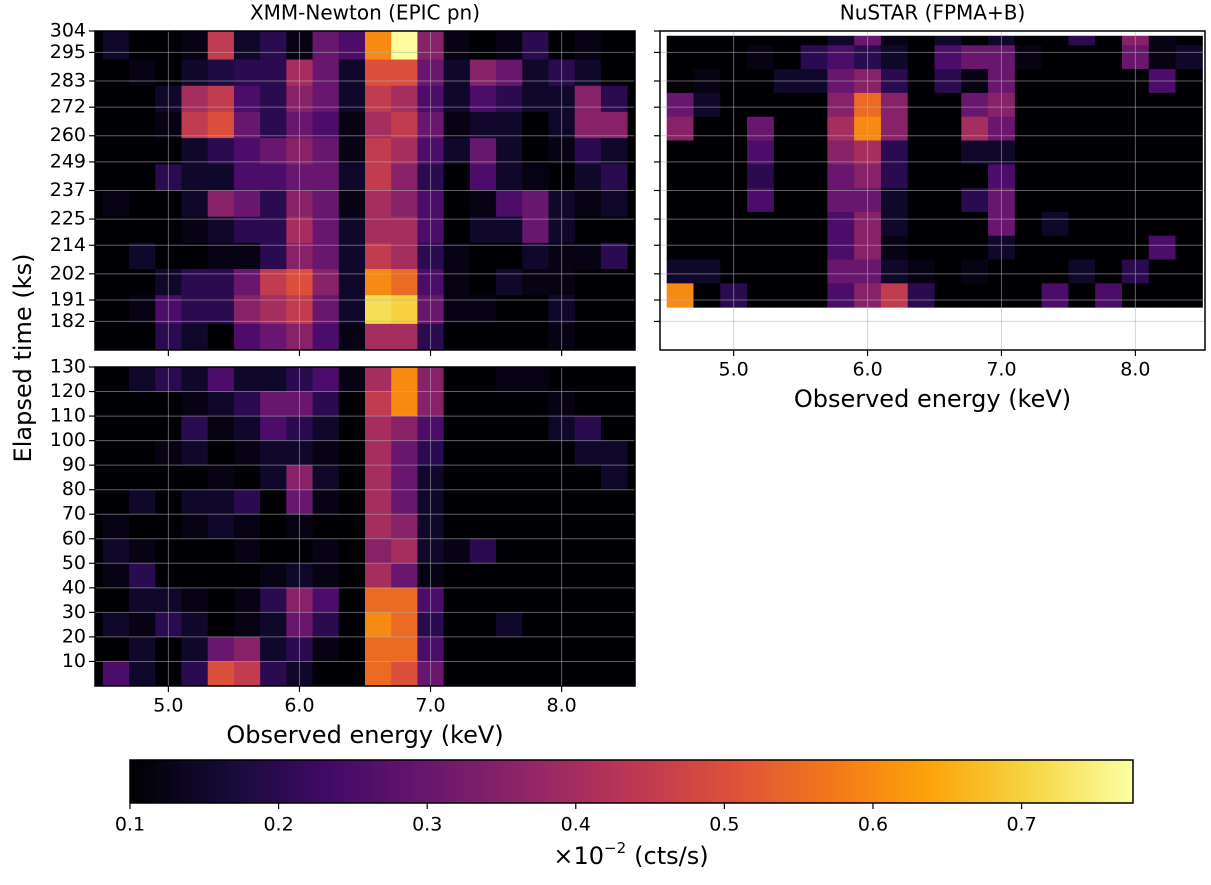 Image resolution: width=1211 pixels, height=885 pixels. I want to click on y-tick-label: 182, so click(68, 321).